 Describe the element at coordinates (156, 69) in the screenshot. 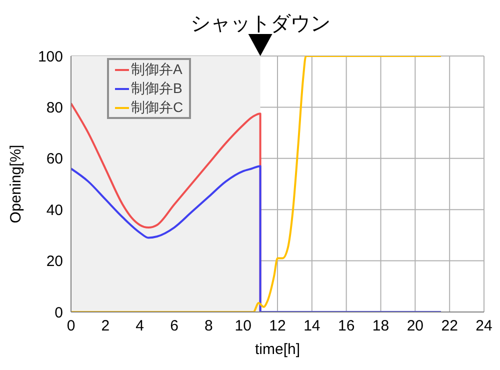

I see `legend-label: 制御弁A` at that location.